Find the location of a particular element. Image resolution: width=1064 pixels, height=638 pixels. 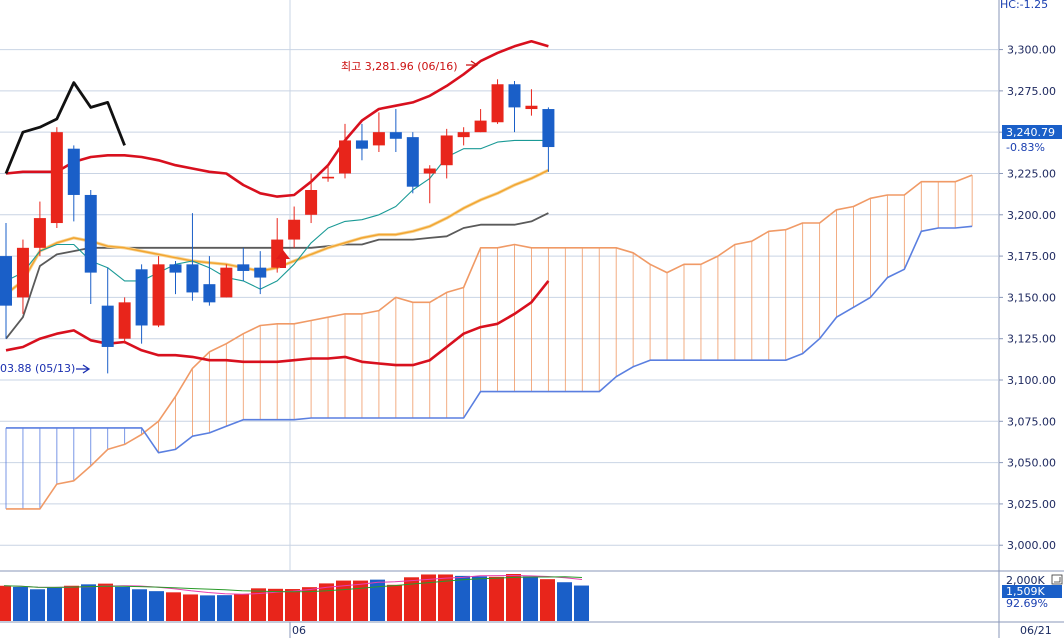

y-tick-label: 3,225.00 is located at coordinates (1031, 173).